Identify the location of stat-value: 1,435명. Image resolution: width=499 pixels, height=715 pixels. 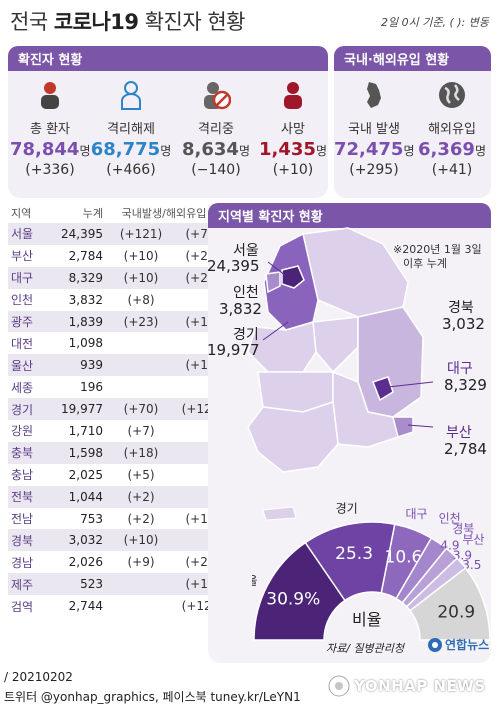
(293, 149).